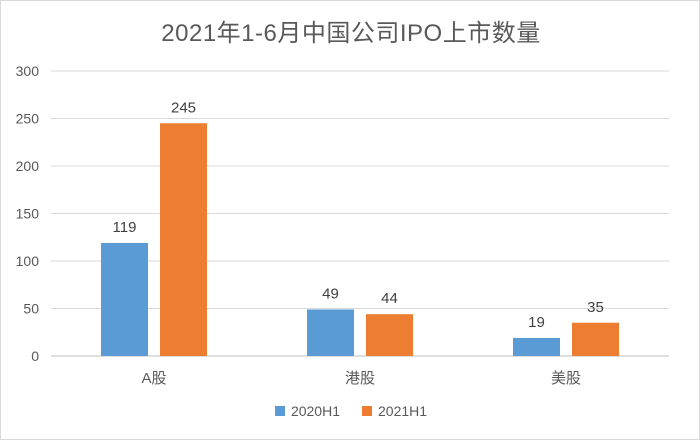  Describe the element at coordinates (125, 227) in the screenshot. I see `data-label-2020h1-0: 119` at that location.